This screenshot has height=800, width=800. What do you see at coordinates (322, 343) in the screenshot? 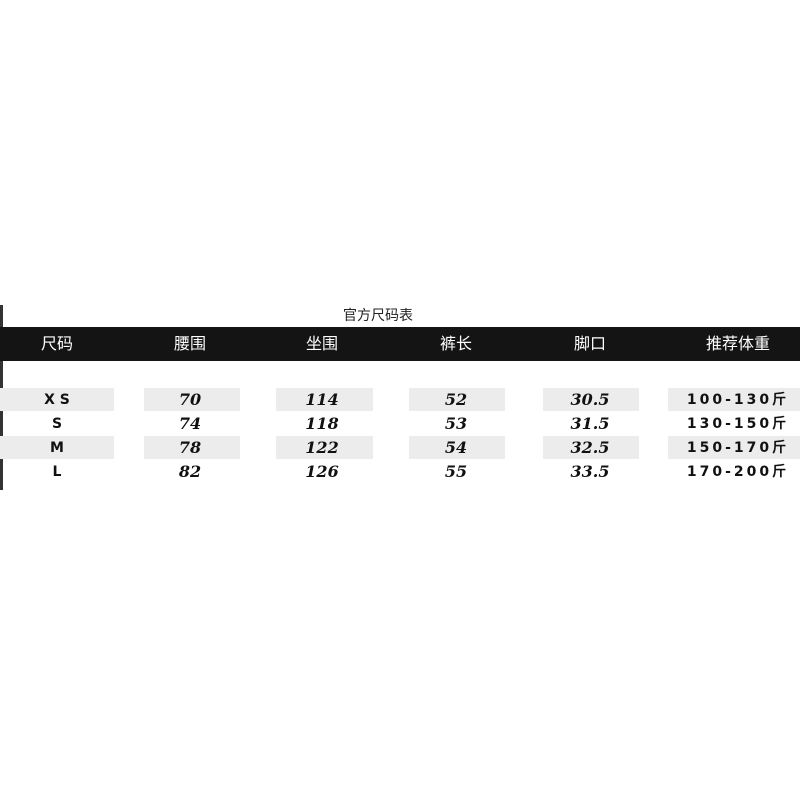
I see `column-header: 坐围` at bounding box center [322, 343].